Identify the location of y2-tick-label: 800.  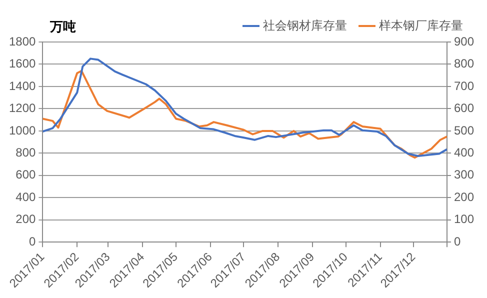
(464, 63).